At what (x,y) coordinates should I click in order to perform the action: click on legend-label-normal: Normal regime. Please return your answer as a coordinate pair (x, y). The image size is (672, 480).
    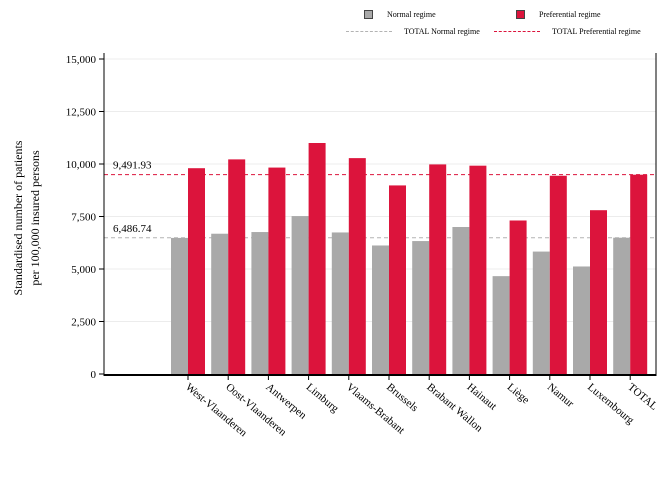
    Looking at the image, I should click on (411, 14).